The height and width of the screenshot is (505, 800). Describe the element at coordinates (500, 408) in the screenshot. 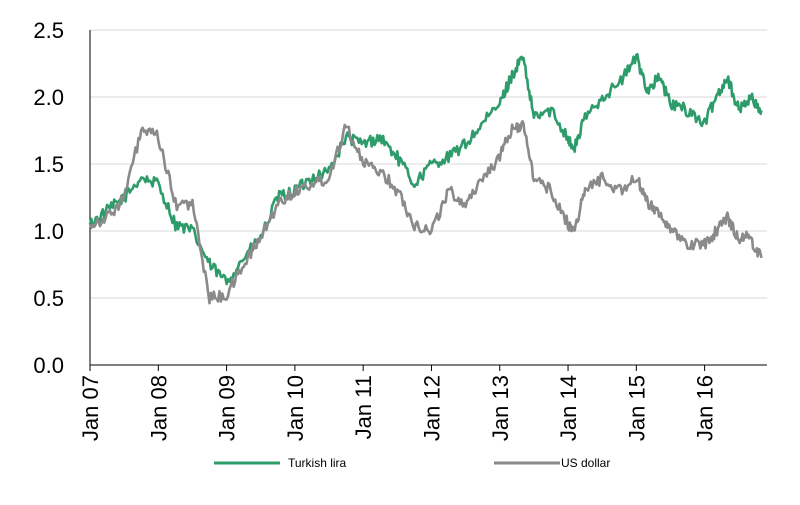

I see `x-tick-label: Jan 13` at that location.